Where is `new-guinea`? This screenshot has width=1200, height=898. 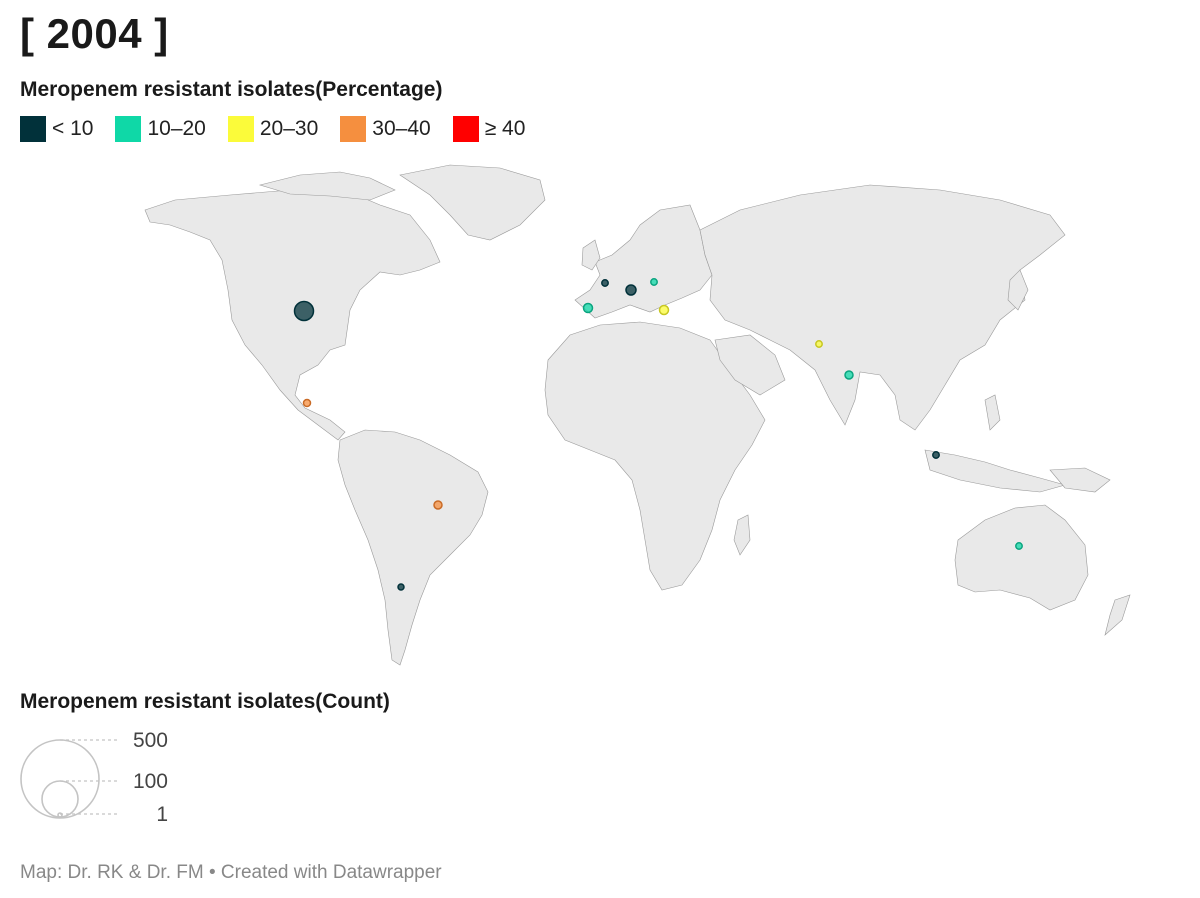
new-guinea is located at coordinates (1080, 480).